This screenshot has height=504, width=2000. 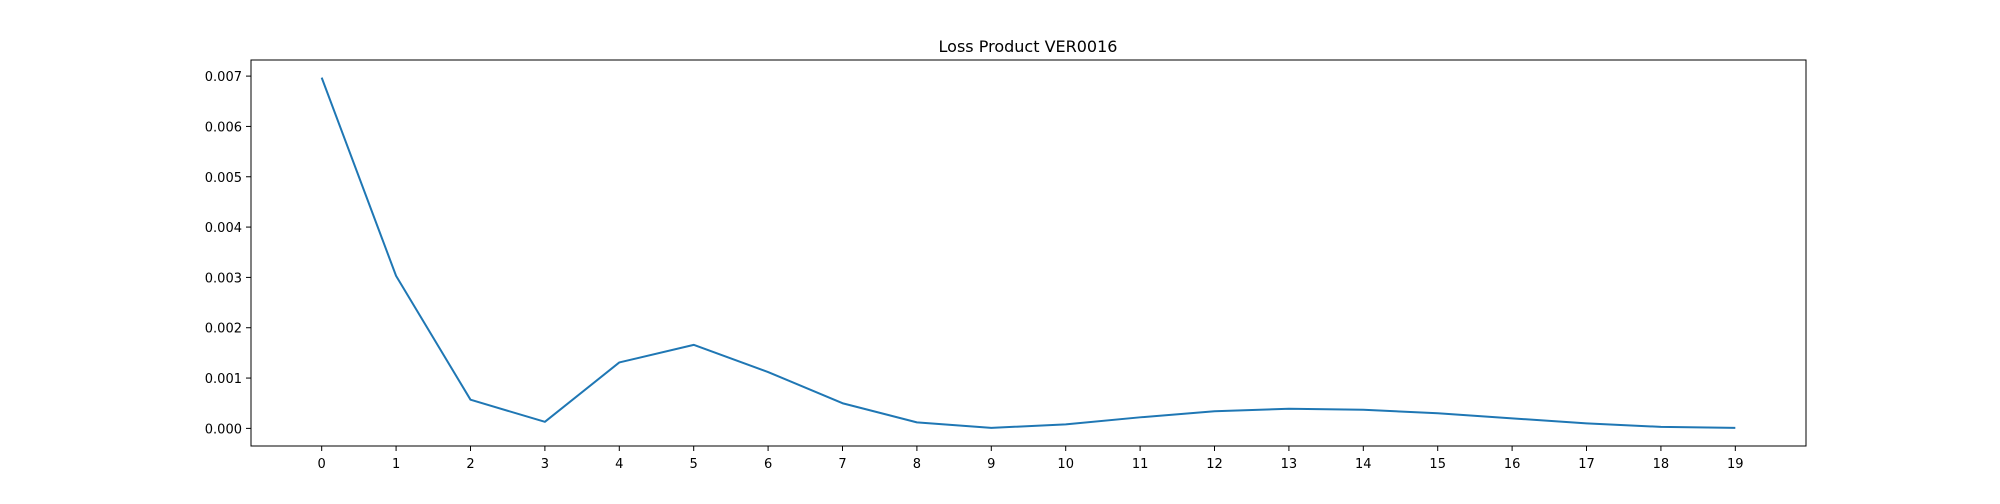 I want to click on y-tick-label: 0.000, so click(x=223, y=429).